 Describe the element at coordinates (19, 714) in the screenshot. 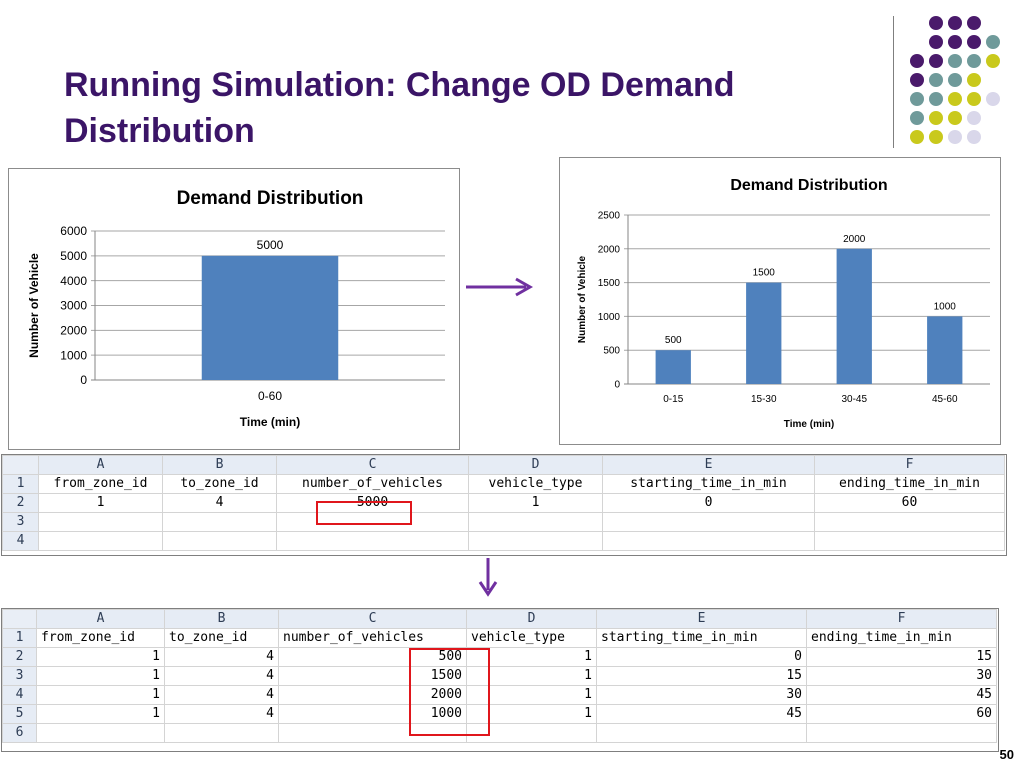

I see `row-header: 5` at that location.